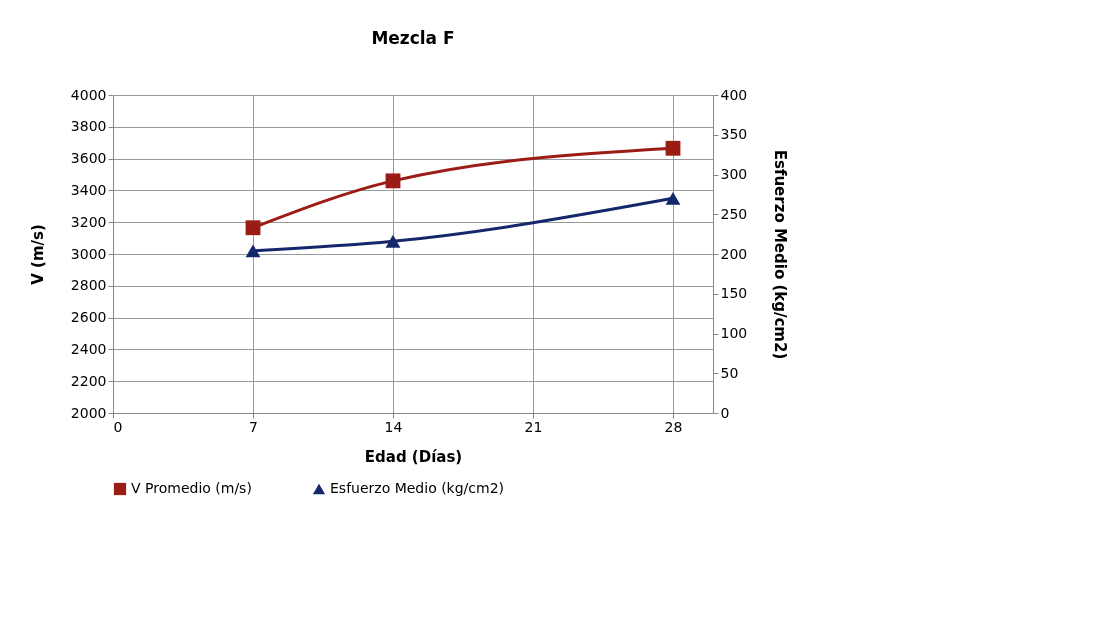  Describe the element at coordinates (88, 253) in the screenshot. I see `y-tick-label: 3000` at that location.